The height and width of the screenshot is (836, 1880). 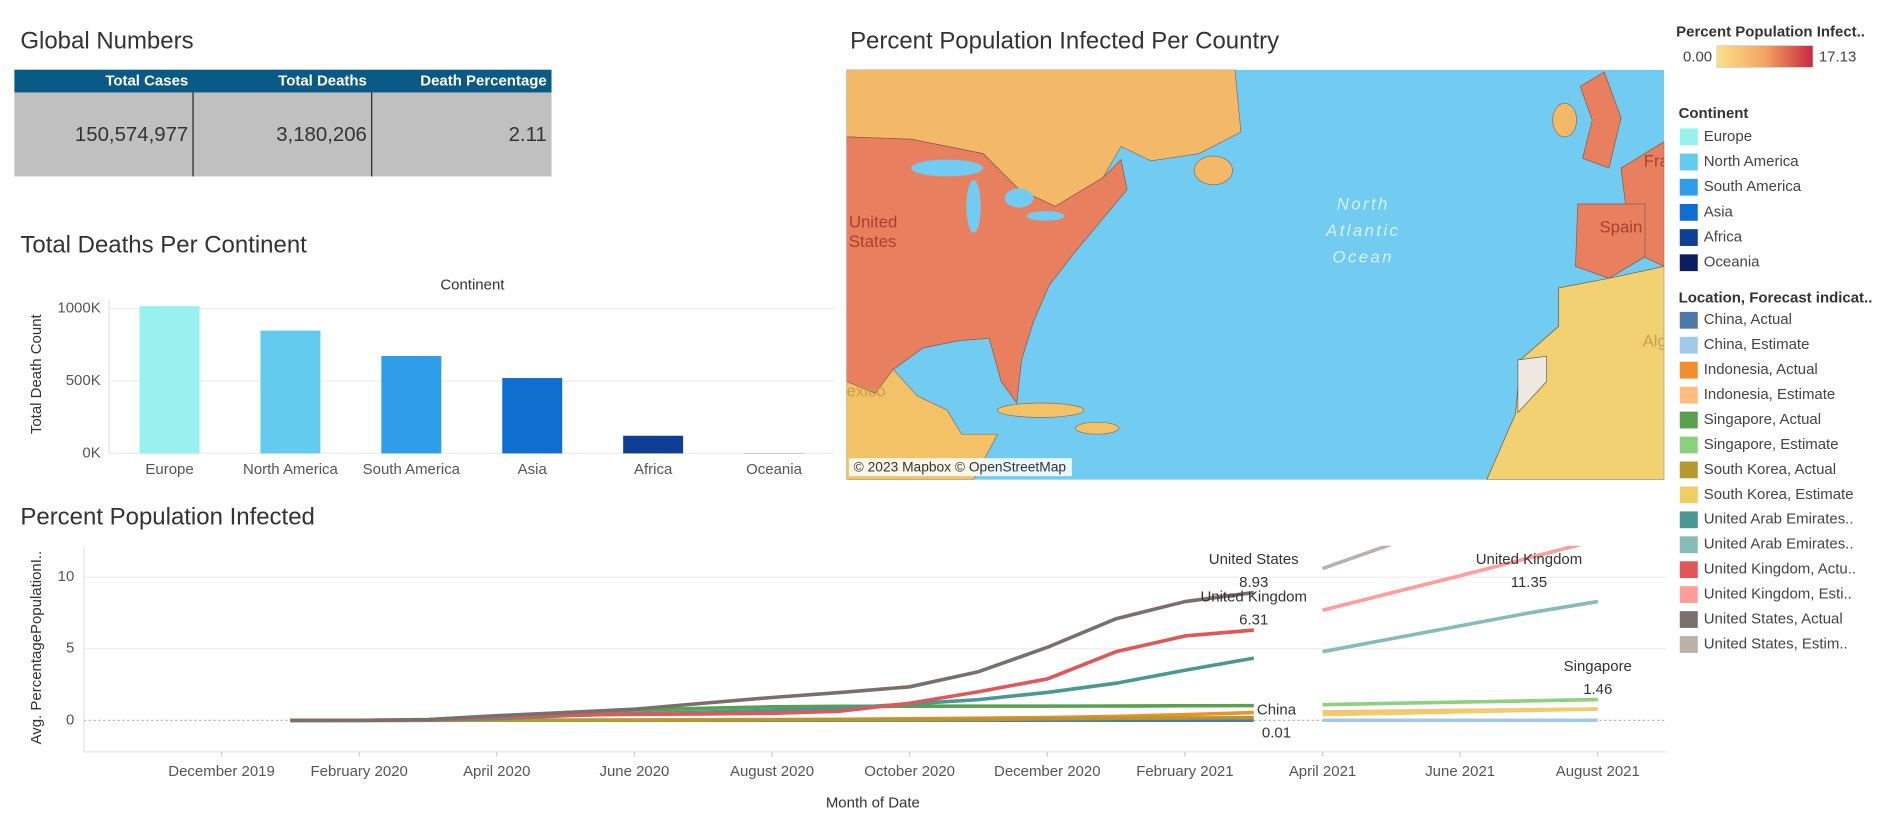 What do you see at coordinates (1779, 544) in the screenshot?
I see `legend-label: United Arab Emirates..` at bounding box center [1779, 544].